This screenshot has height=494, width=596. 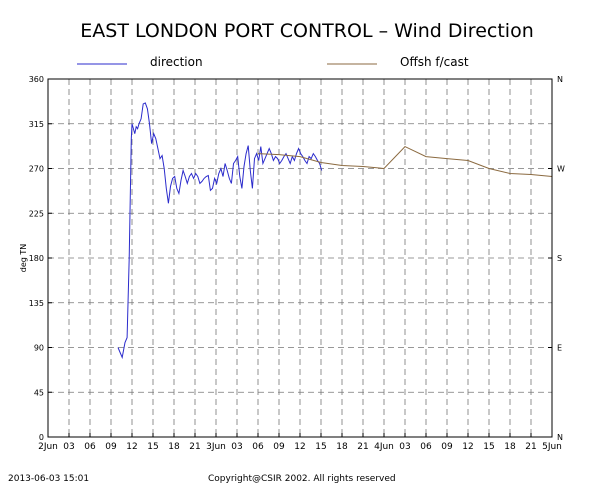 What do you see at coordinates (176, 62) in the screenshot?
I see `legend-label-direction: direction` at bounding box center [176, 62].